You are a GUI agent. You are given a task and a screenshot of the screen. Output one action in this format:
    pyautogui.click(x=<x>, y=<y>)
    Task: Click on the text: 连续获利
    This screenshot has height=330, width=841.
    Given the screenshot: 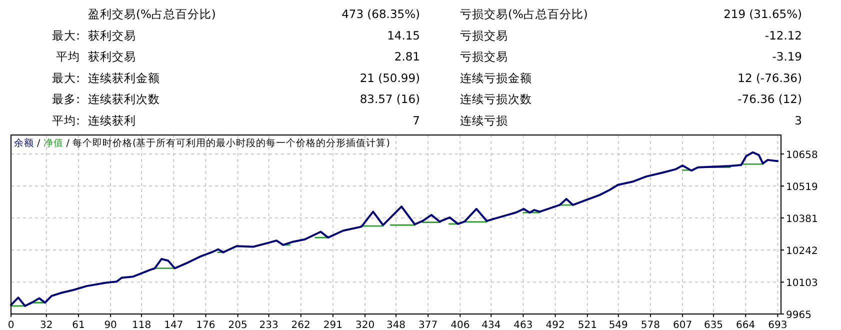 What is the action you would take?
    pyautogui.click(x=112, y=121)
    